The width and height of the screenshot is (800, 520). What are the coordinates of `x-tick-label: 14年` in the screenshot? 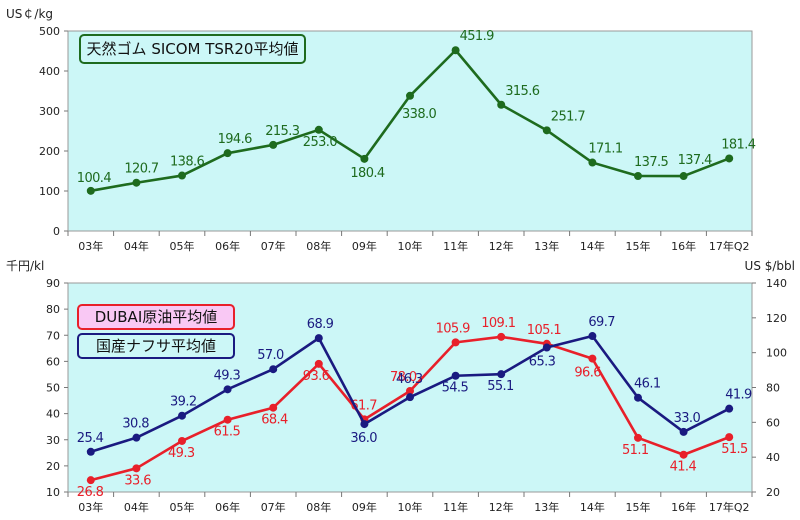 It's located at (592, 507).